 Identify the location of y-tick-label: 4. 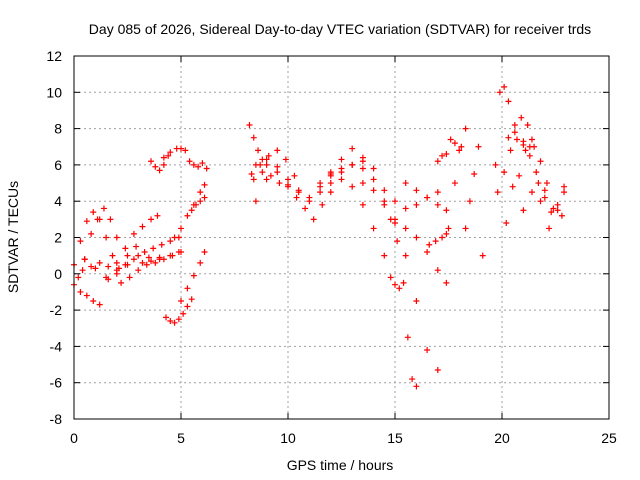
(58, 201).